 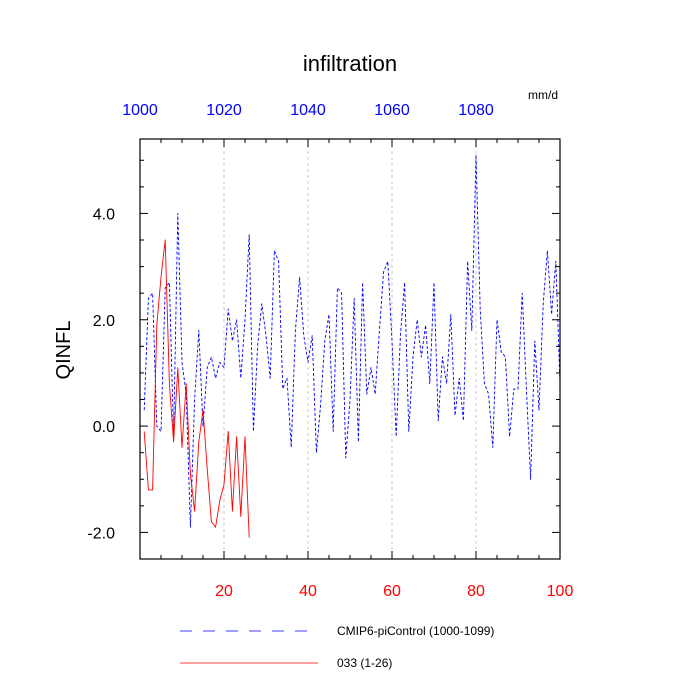 I want to click on units-label: mm/d, so click(x=543, y=95).